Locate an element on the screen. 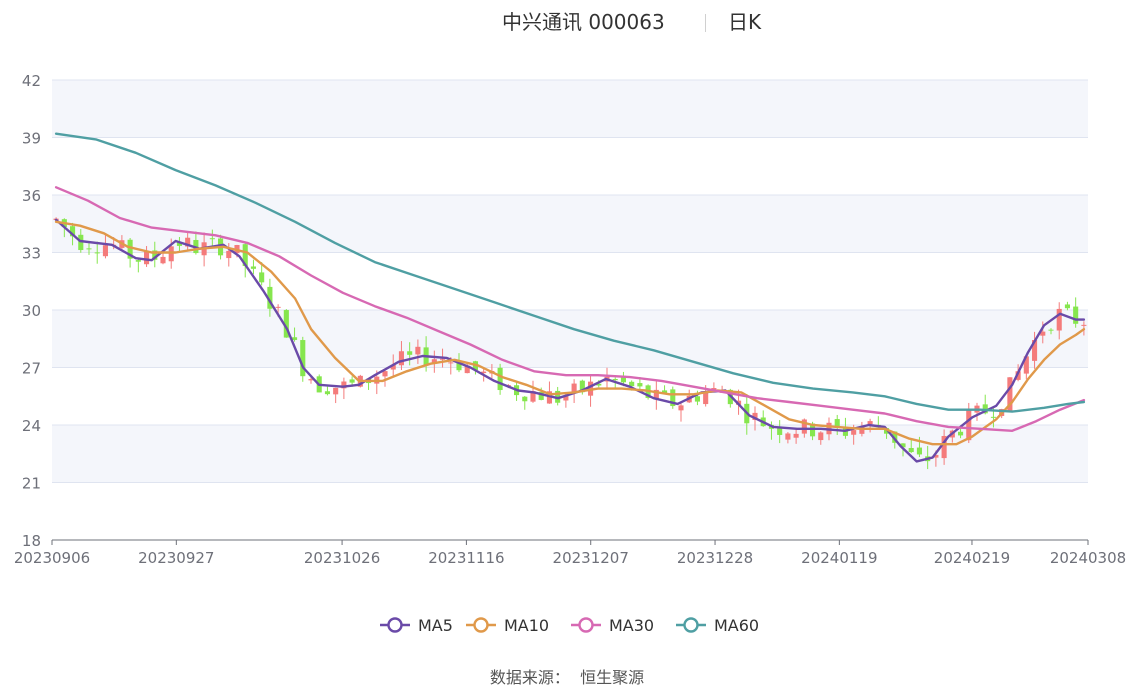  x-tick-label: 20231116 is located at coordinates (466, 558).